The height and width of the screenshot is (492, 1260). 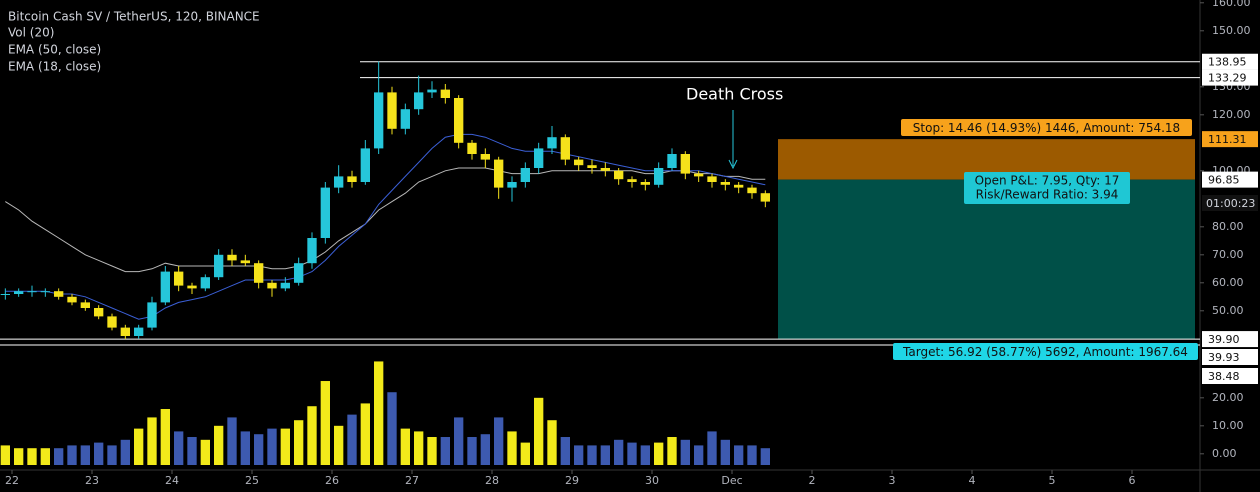 What do you see at coordinates (1228, 310) in the screenshot?
I see `y-tick-label: 50.00` at bounding box center [1228, 310].